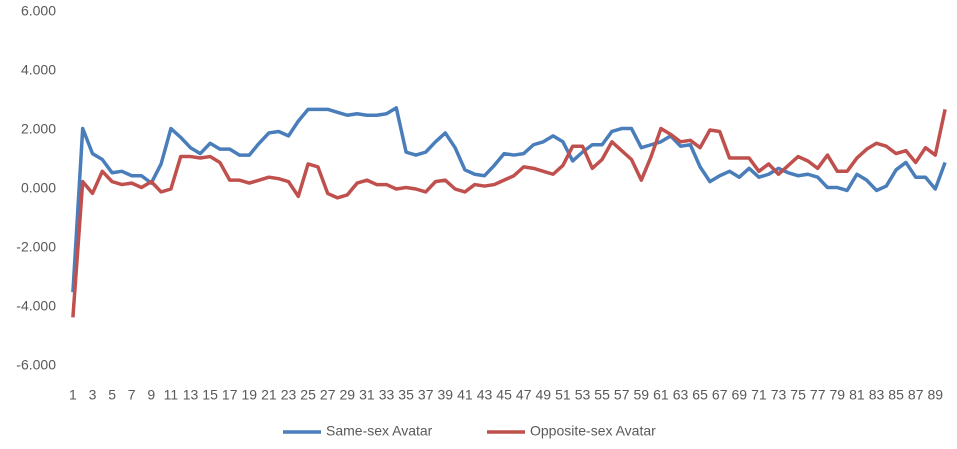 The height and width of the screenshot is (449, 957). What do you see at coordinates (700, 395) in the screenshot?
I see `x-tick-label: 65` at bounding box center [700, 395].